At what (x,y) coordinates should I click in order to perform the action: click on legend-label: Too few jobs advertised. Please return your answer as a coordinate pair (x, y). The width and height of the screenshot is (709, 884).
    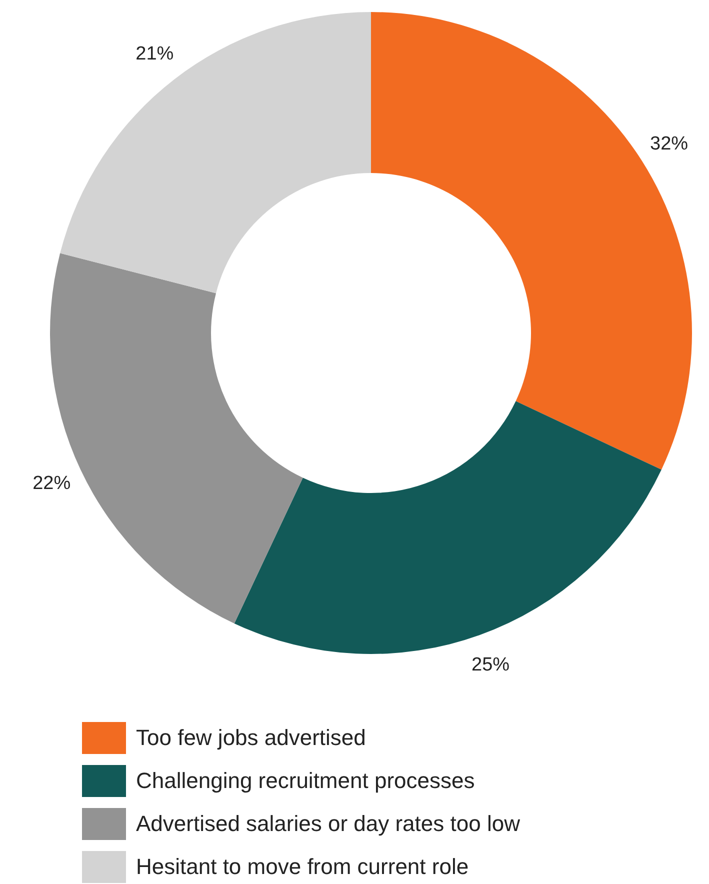
    Looking at the image, I should click on (251, 737).